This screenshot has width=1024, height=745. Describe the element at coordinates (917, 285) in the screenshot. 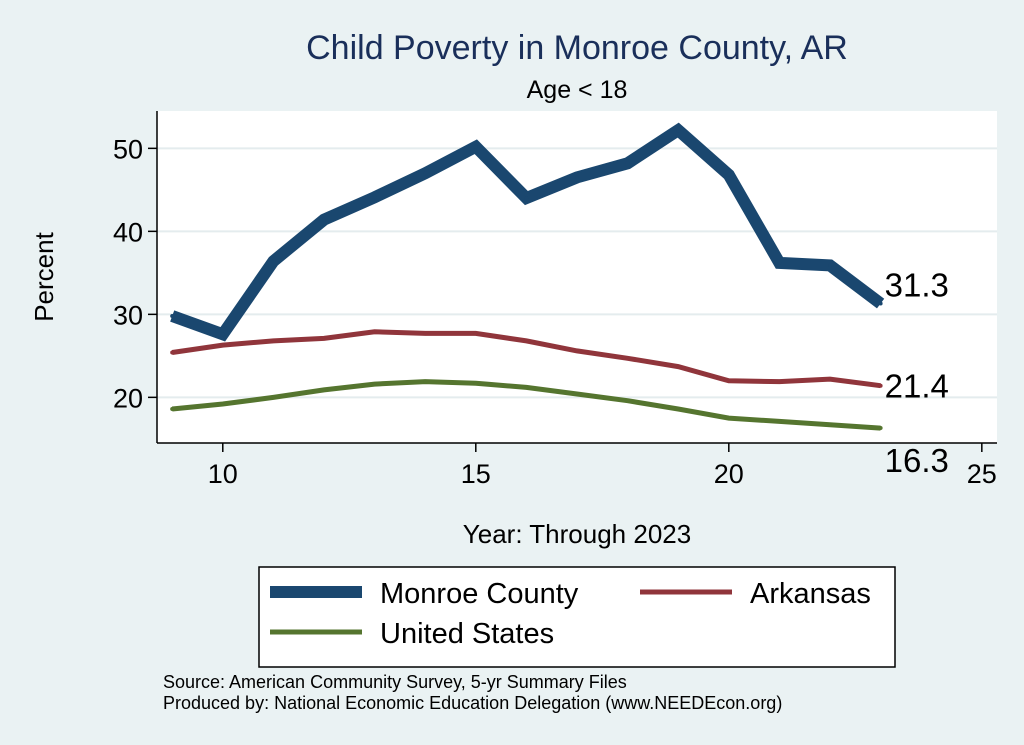

I see `end-label-monroe-county: 31.3` at that location.